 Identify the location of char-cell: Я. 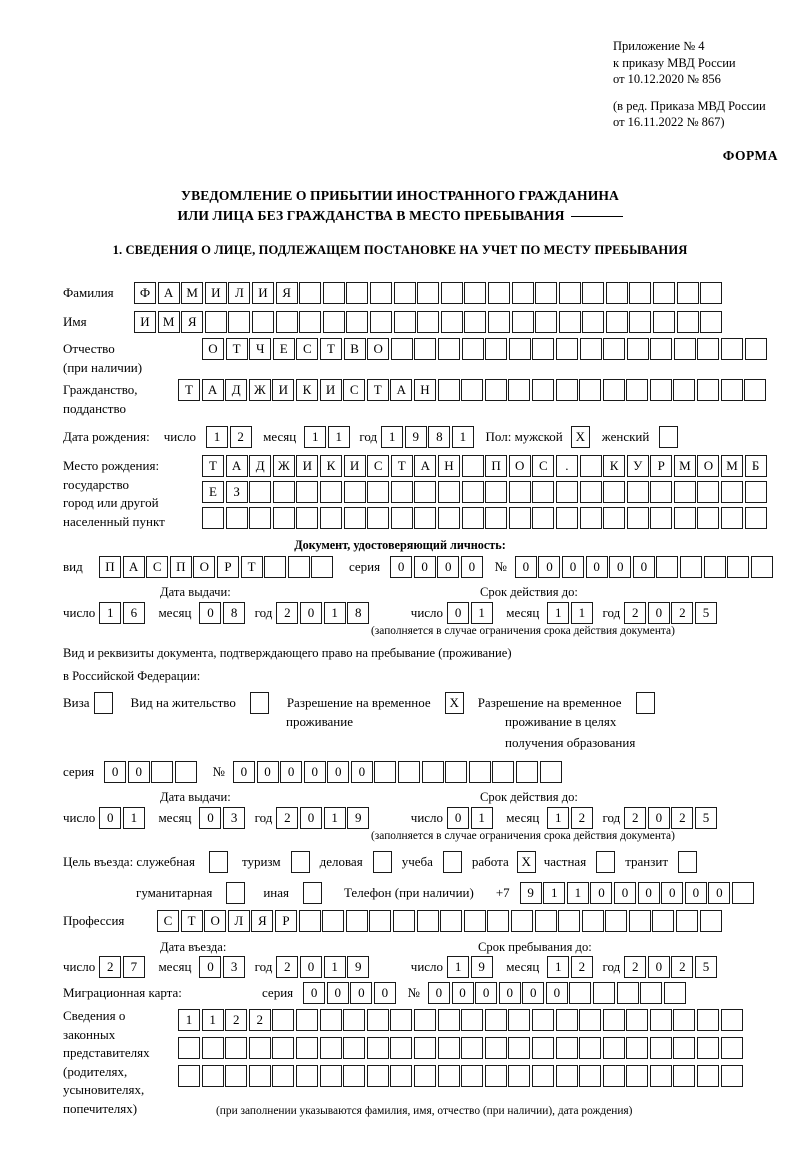
(262, 921).